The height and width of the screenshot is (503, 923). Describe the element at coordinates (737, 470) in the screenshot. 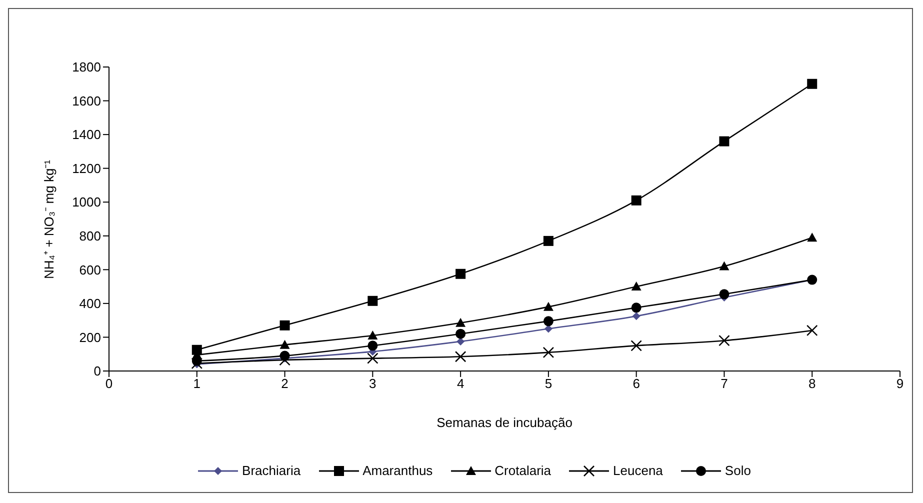

I see `legend-label: Solo` at that location.